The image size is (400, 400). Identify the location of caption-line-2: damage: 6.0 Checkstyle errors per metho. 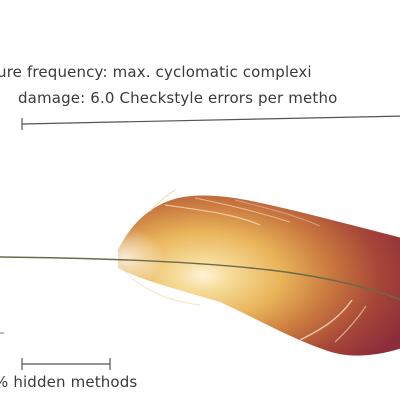
(178, 98).